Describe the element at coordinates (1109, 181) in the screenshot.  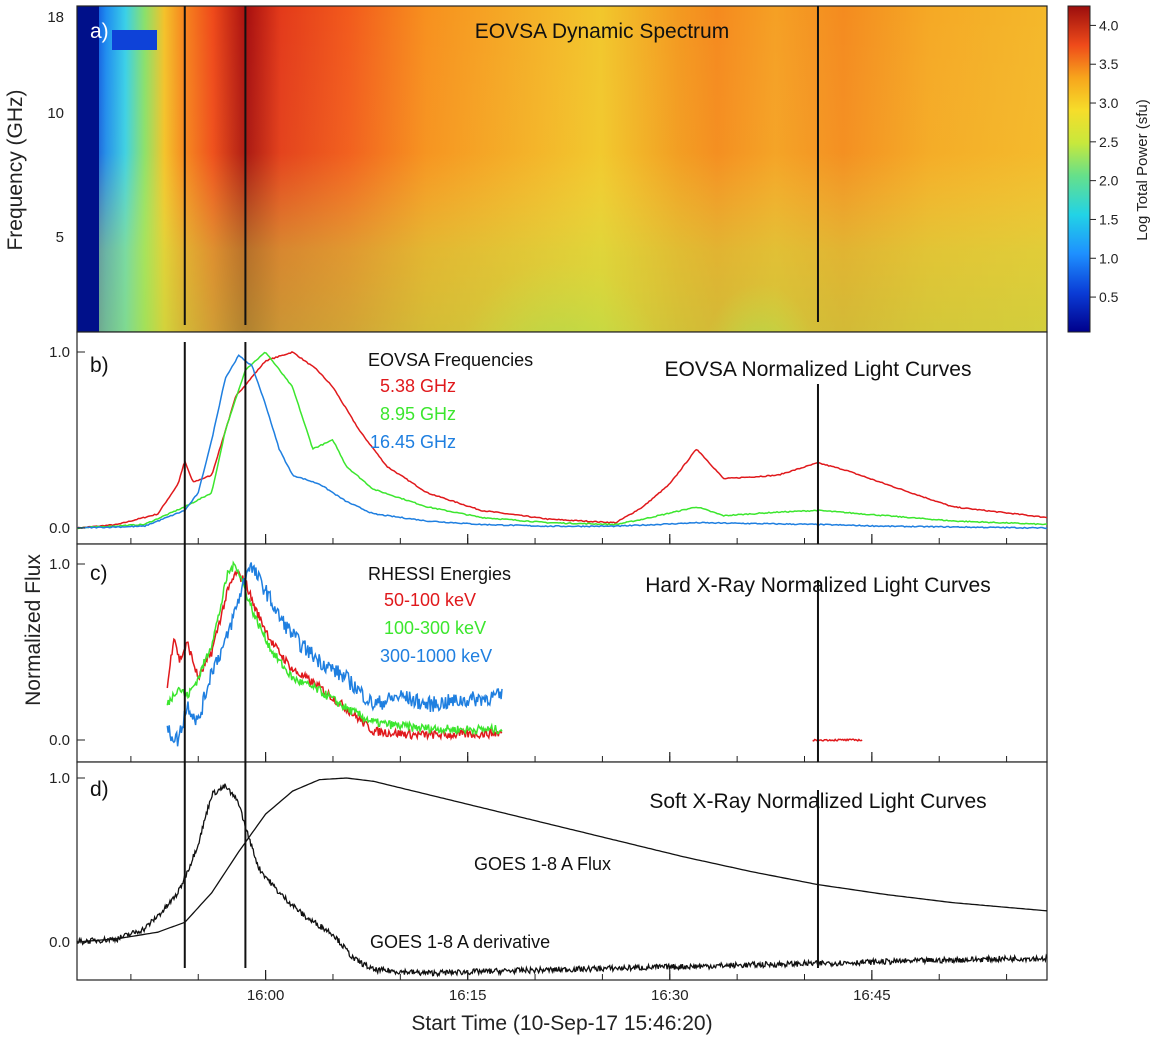
I see `colorbar-tick-label: 2.0` at that location.